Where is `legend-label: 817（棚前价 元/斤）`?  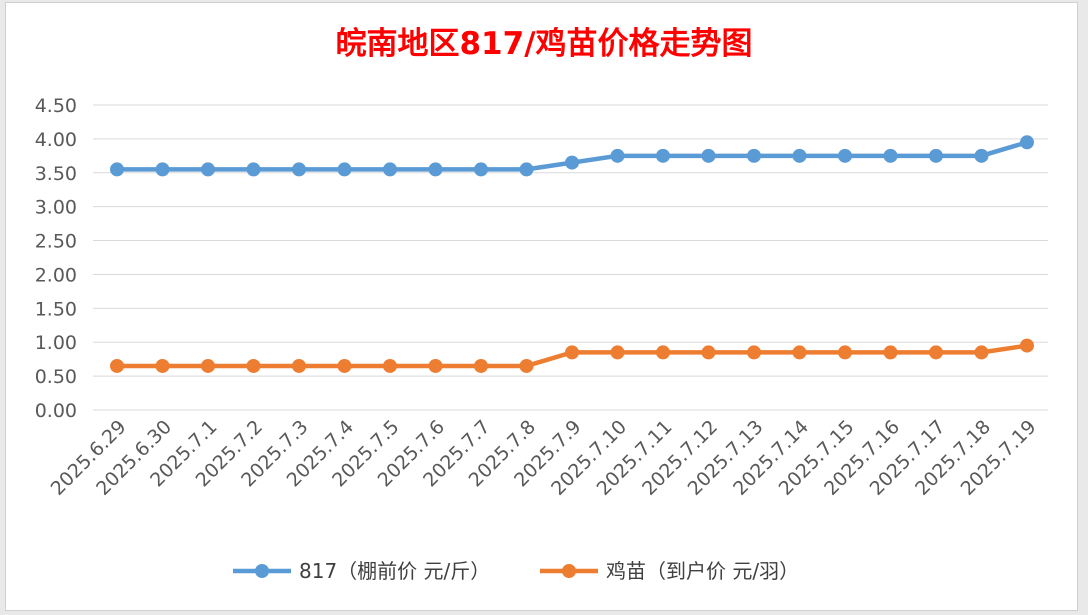 legend-label: 817（棚前价 元/斤） is located at coordinates (394, 571).